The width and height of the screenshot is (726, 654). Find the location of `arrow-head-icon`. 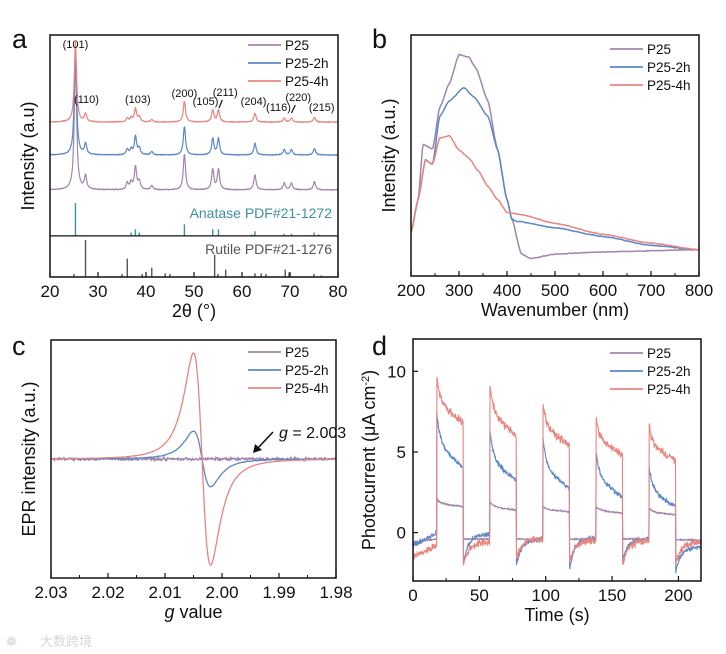

arrow-head-icon is located at coordinates (257, 448).